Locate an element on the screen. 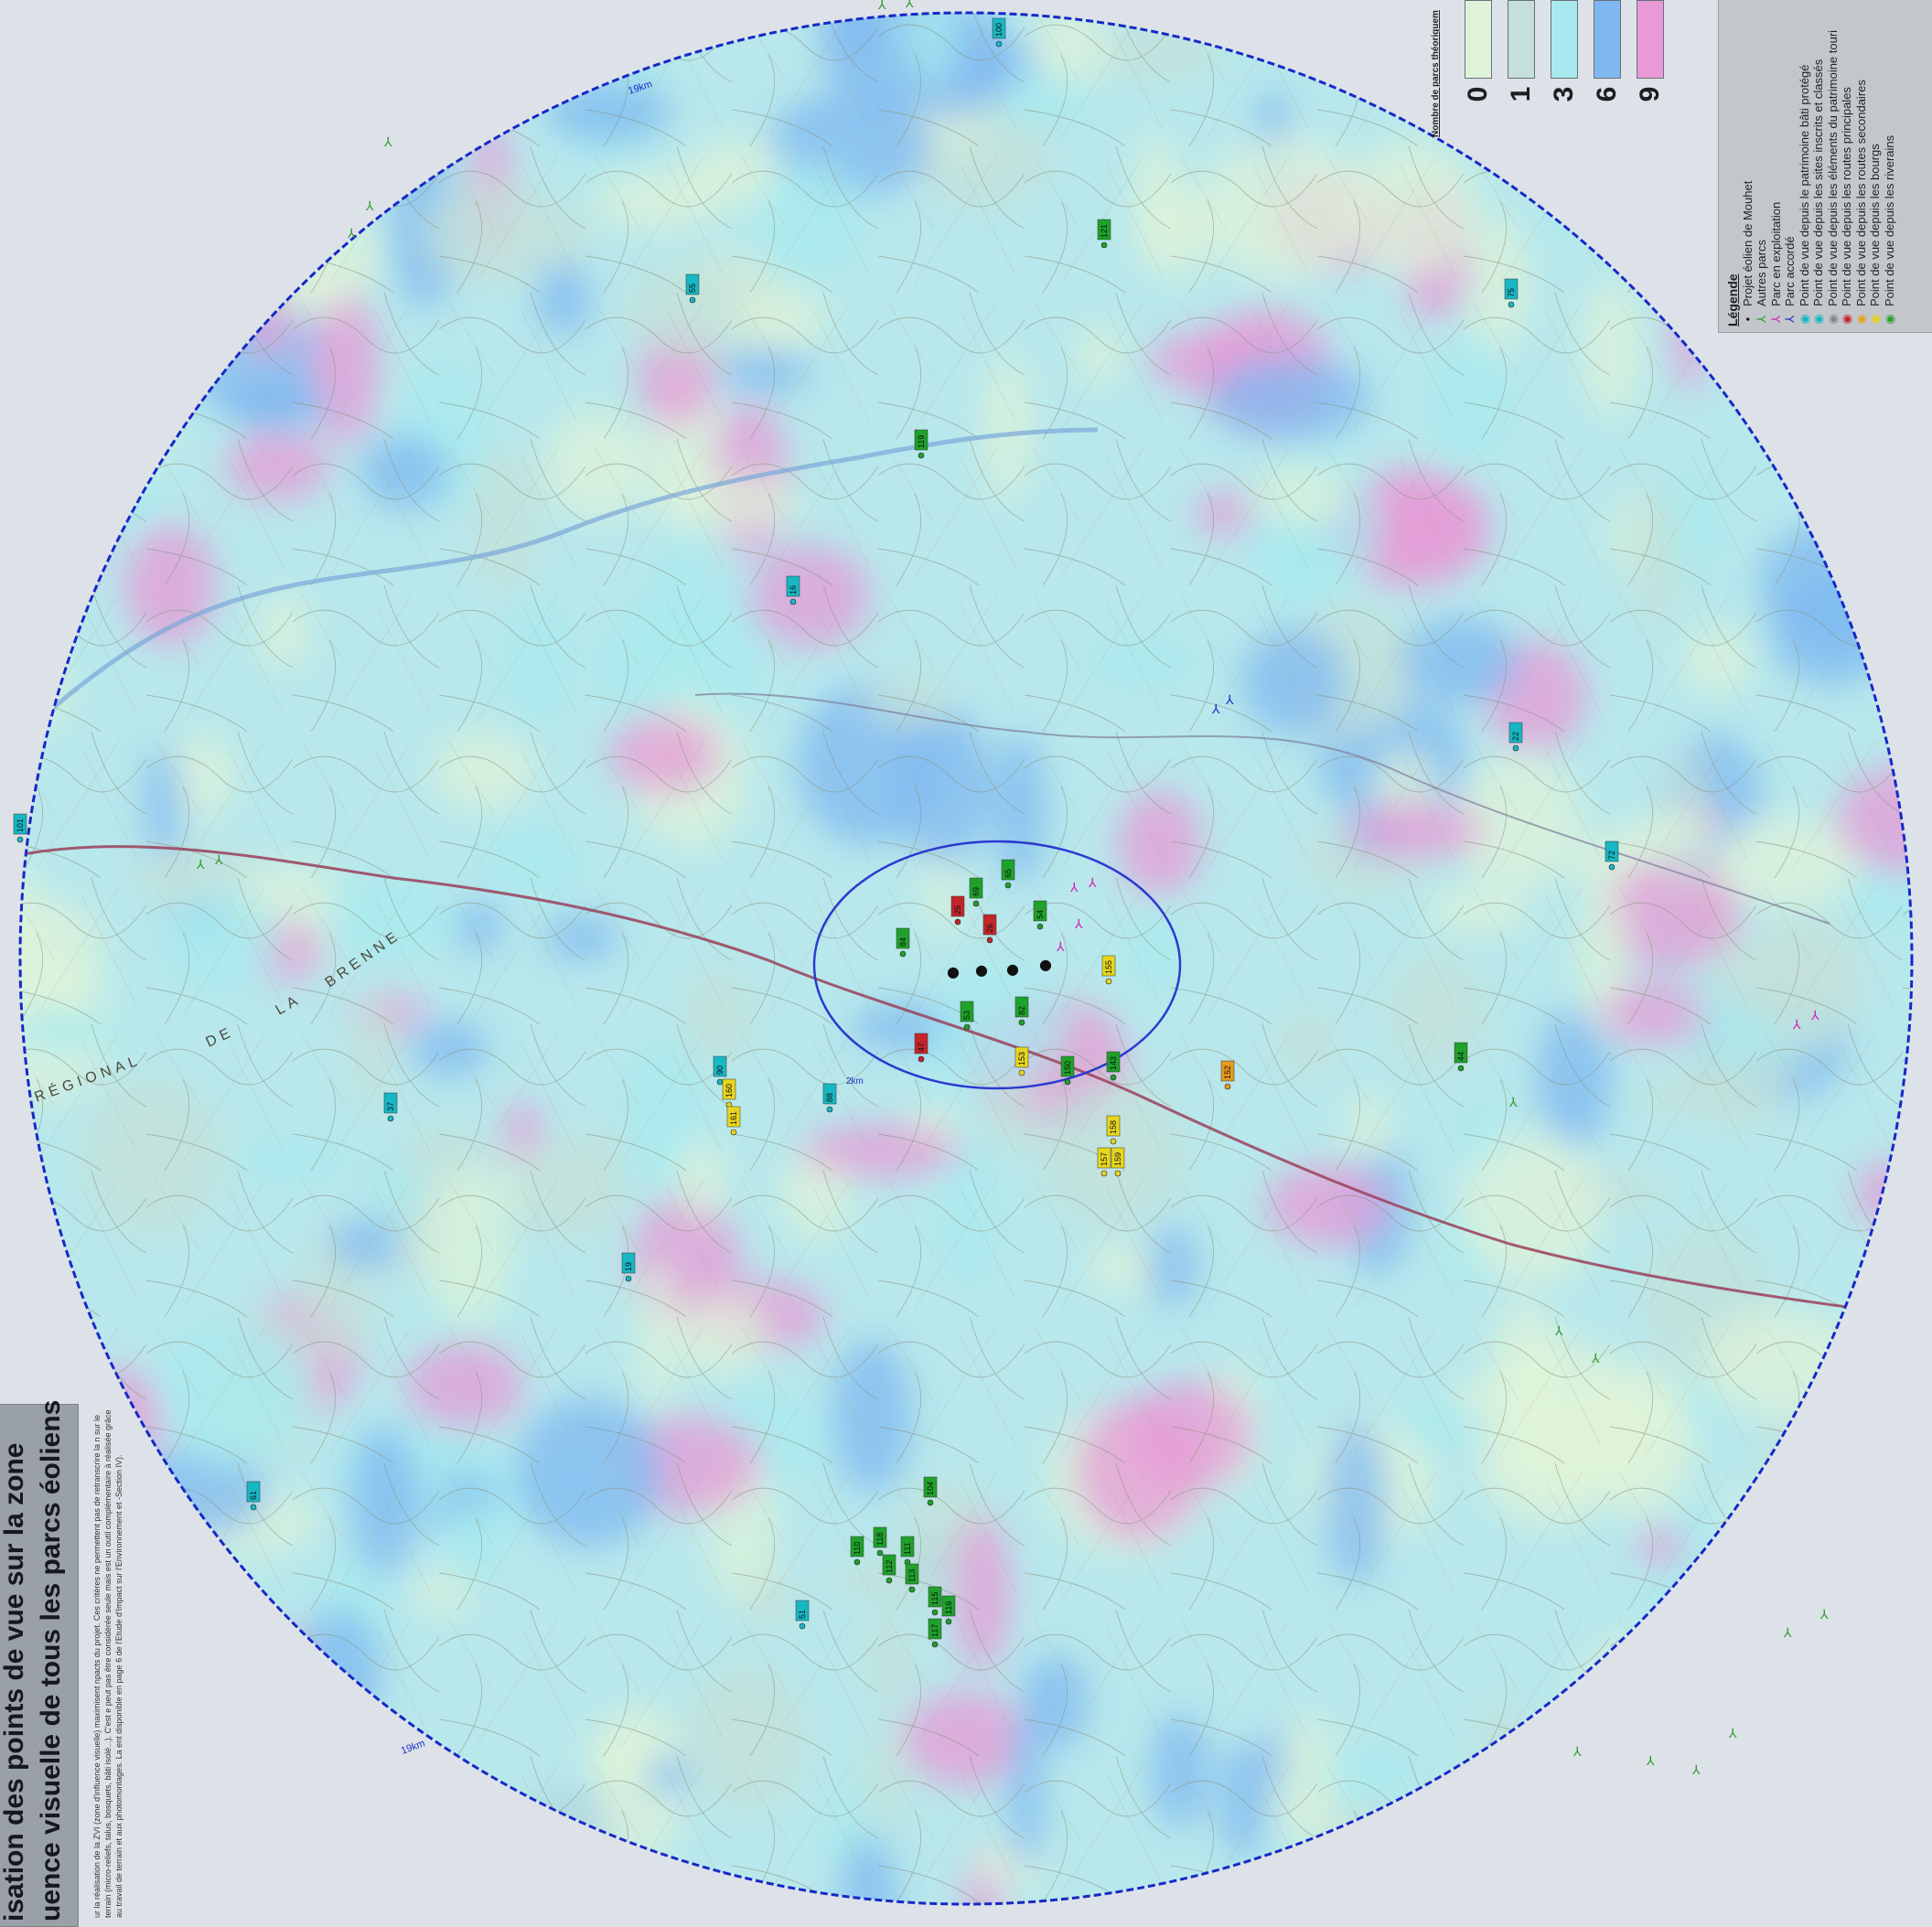  viewpoint-marker: 152 is located at coordinates (1227, 1075).